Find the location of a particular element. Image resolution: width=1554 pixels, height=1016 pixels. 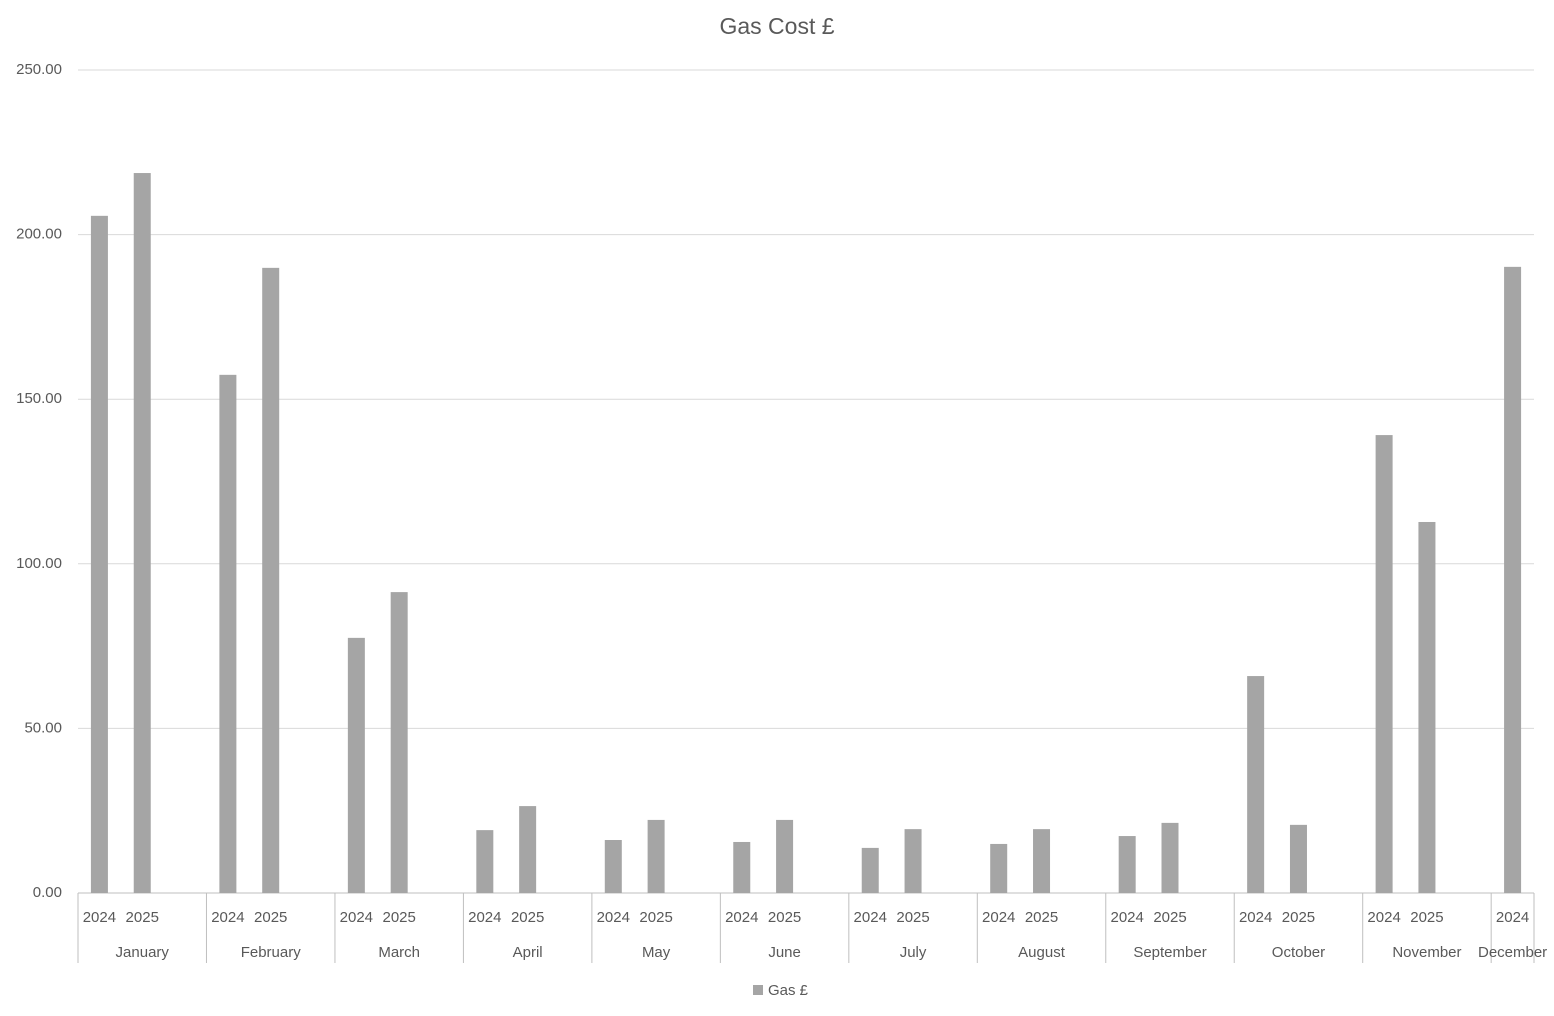

group-label: April is located at coordinates (528, 952).